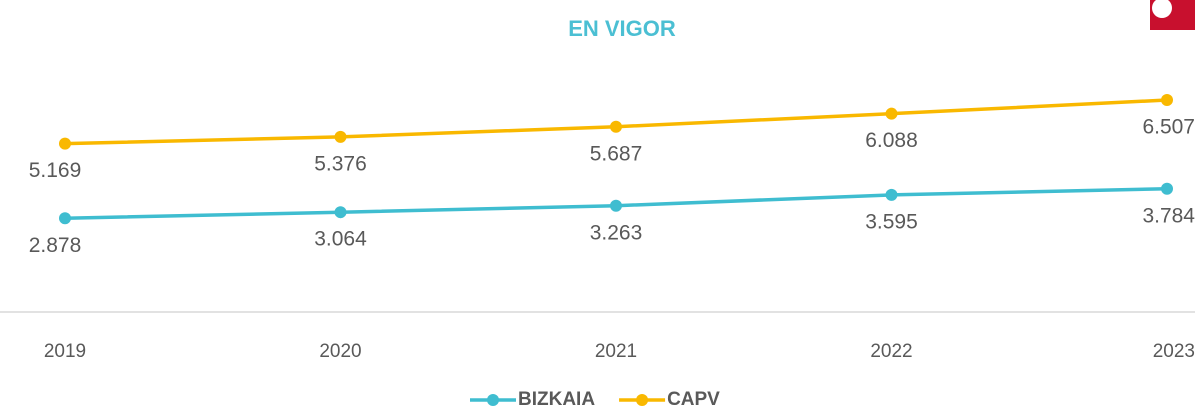 The image size is (1195, 411). What do you see at coordinates (616, 153) in the screenshot?
I see `data-label: 5.687` at bounding box center [616, 153].